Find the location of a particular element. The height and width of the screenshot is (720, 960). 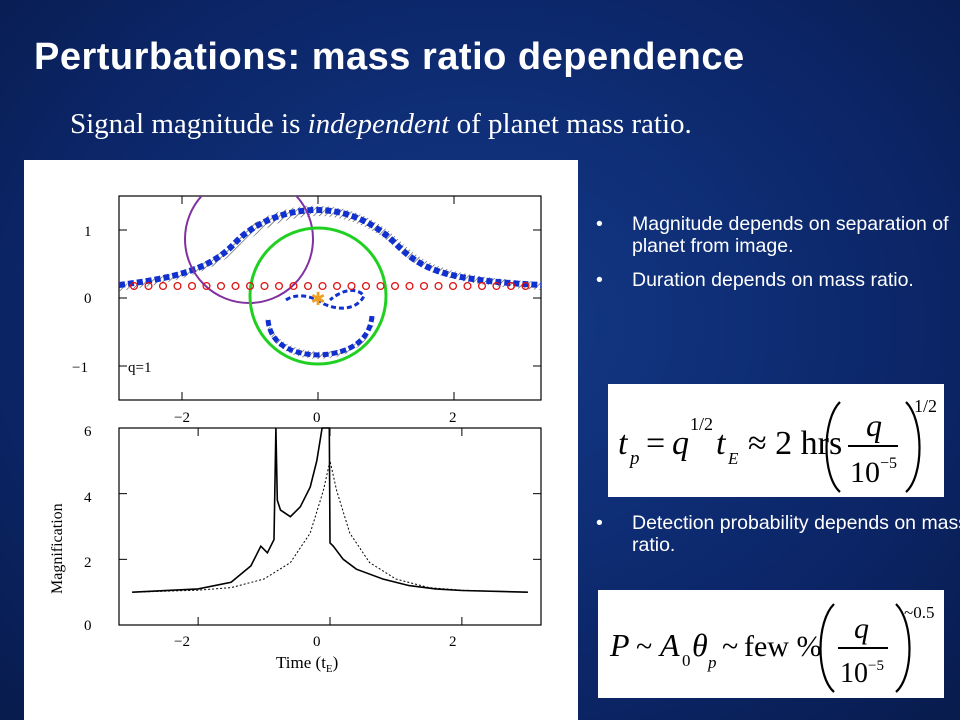

bullet-text: Duration depends on mass ratio. is located at coordinates (773, 280).